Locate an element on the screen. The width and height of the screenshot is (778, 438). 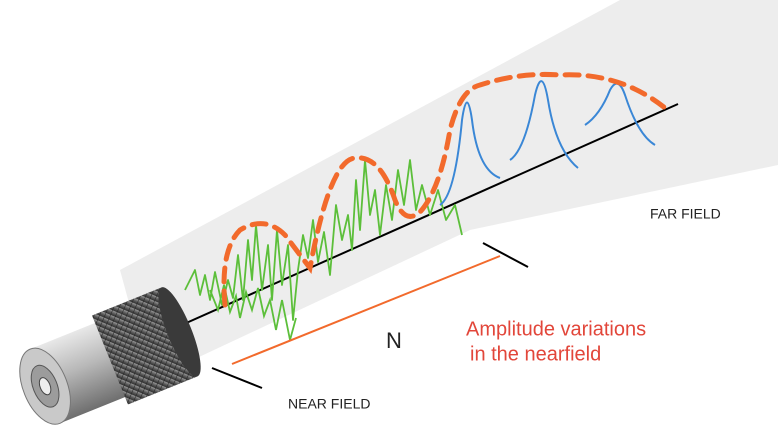
annotation-line: Amplitude variations is located at coordinates (556, 329).